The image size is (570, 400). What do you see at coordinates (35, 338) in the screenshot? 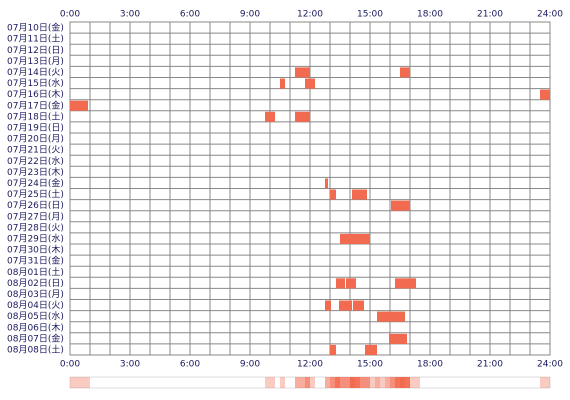
I see `row-label: 08月07日(金)` at bounding box center [35, 338].